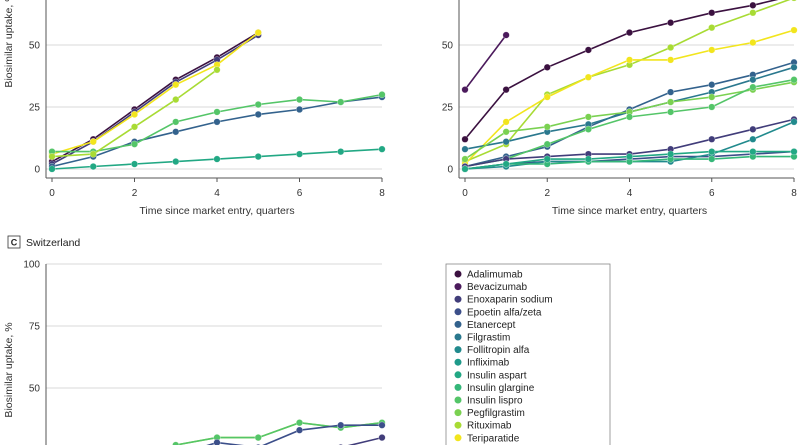 This screenshot has height=445, width=800. What do you see at coordinates (504, 312) in the screenshot?
I see `legend-label: Epoetin alfa/zeta` at bounding box center [504, 312].